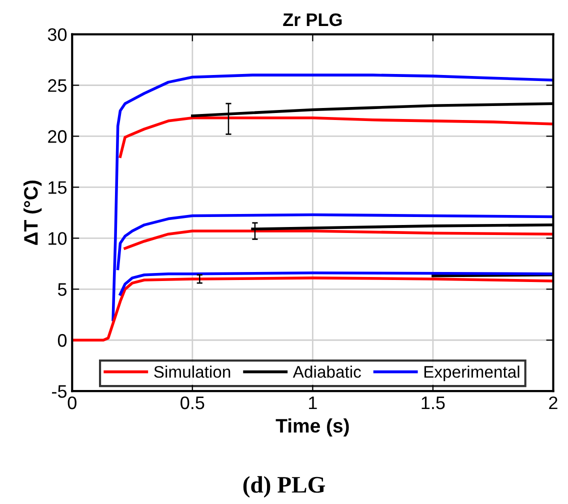 This screenshot has height=504, width=568. What do you see at coordinates (313, 403) in the screenshot?
I see `x-tick-label: 1` at bounding box center [313, 403].